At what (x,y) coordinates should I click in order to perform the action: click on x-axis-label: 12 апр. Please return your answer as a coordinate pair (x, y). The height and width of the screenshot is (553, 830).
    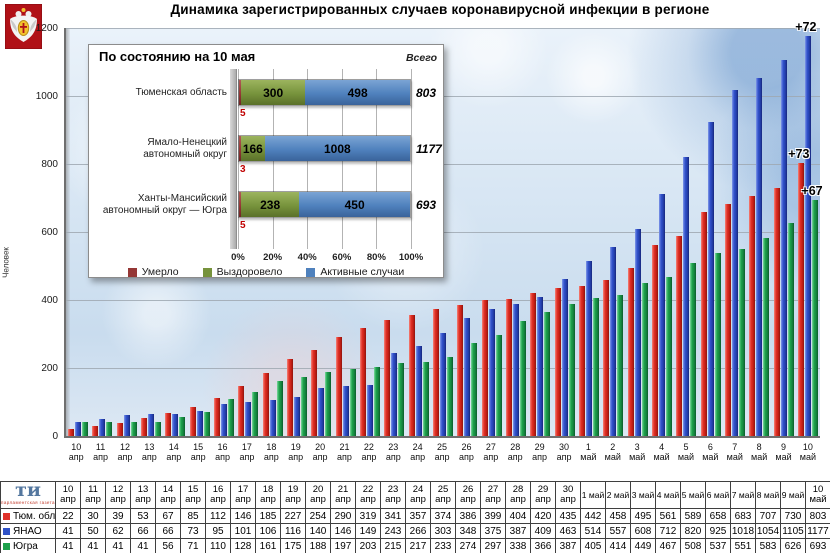
    Looking at the image, I should click on (125, 452).